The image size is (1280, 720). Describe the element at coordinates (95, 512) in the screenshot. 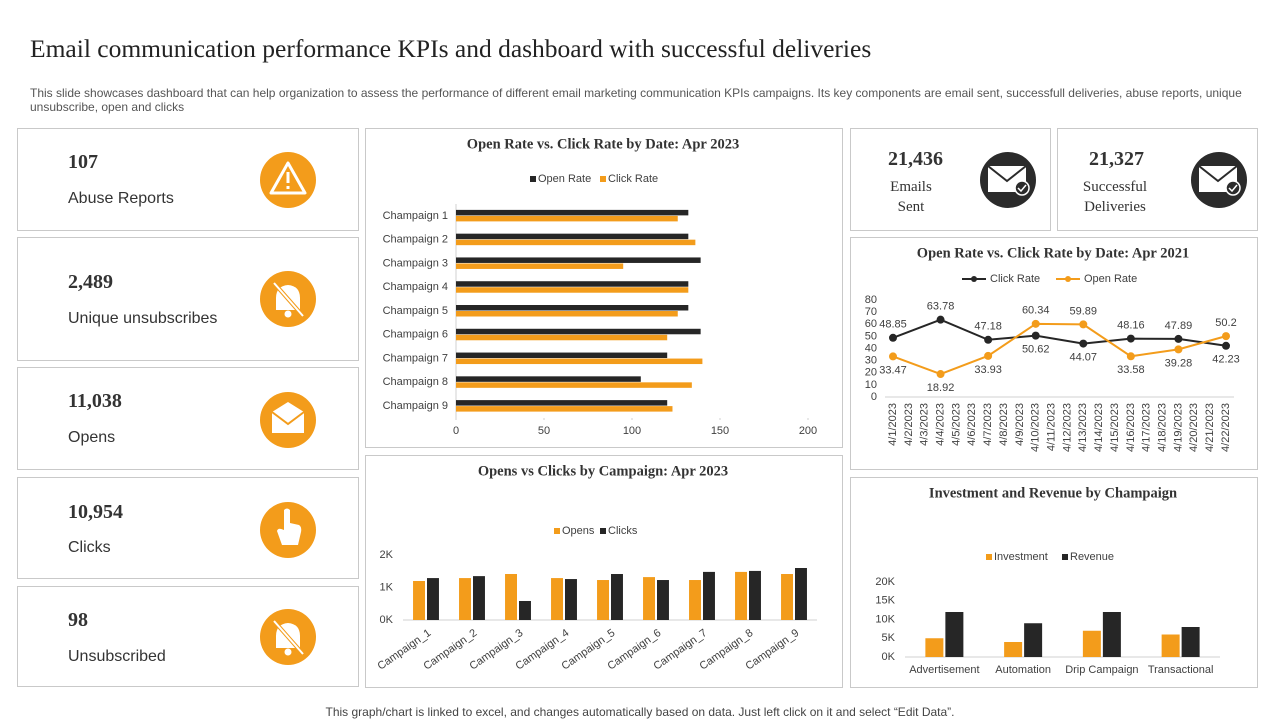

I see `kpi-value: 10,954` at that location.